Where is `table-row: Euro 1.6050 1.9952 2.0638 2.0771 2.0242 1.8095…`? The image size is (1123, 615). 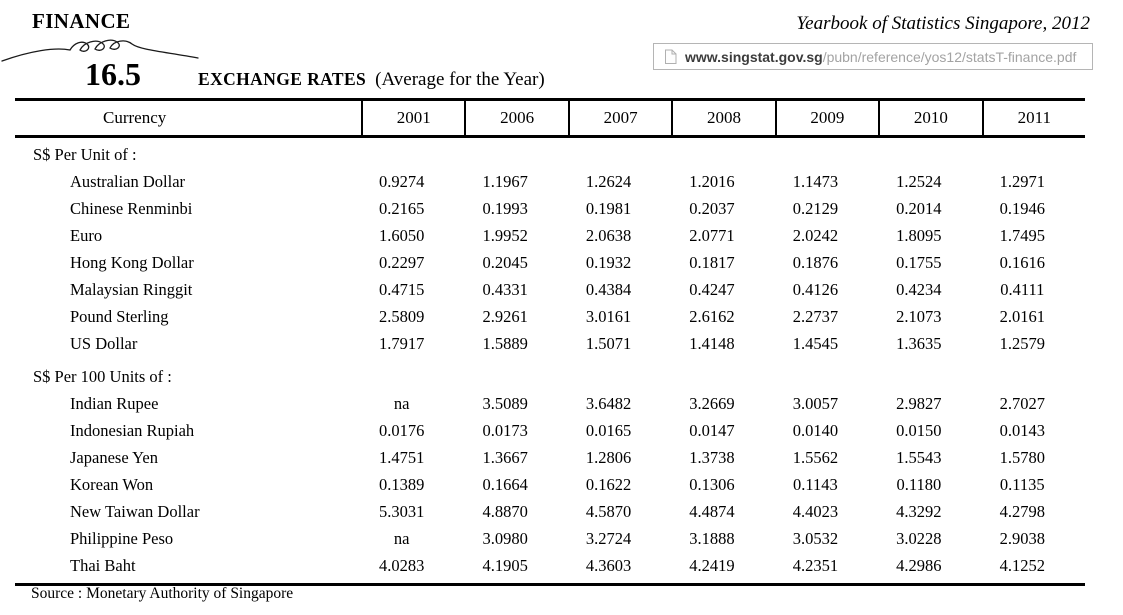
table-row: Euro 1.6050 1.9952 2.0638 2.0771 2.0242 1.8095… is located at coordinates (550, 235).